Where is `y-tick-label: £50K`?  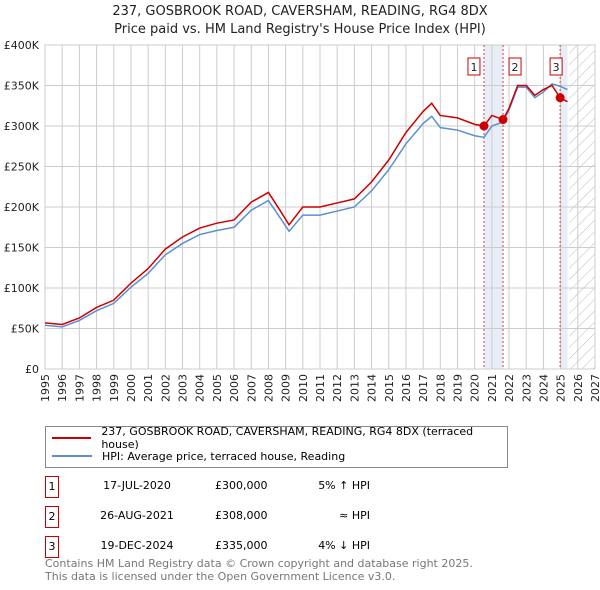
y-tick-label: £50K is located at coordinates (25, 329).